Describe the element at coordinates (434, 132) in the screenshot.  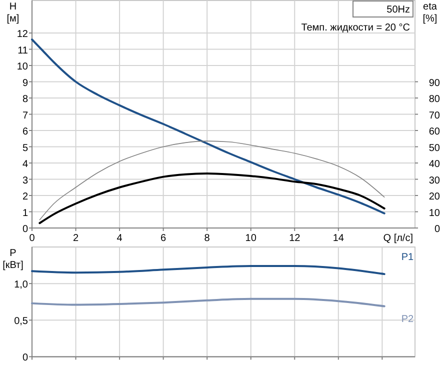
I see `y2-tick-label: 60` at that location.